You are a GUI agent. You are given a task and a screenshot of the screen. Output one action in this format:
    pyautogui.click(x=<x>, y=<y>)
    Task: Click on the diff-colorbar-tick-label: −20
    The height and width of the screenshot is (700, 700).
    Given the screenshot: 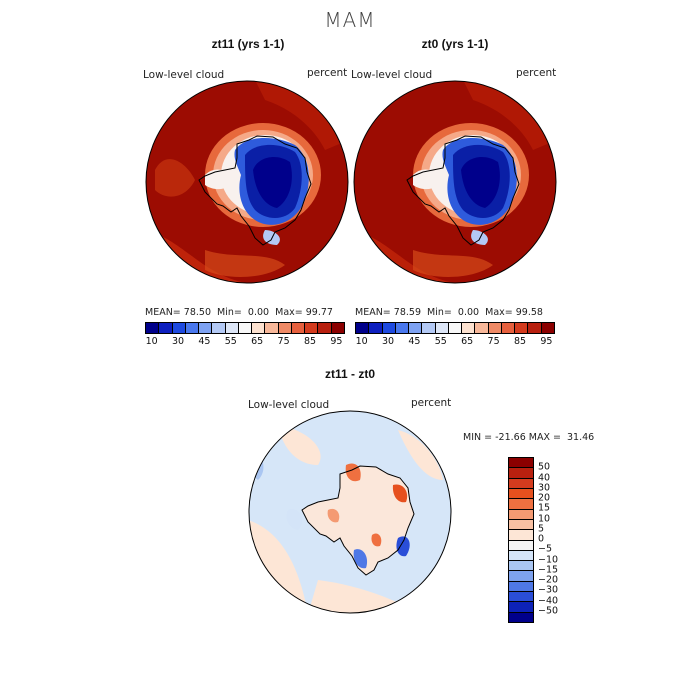 What is the action you would take?
    pyautogui.click(x=548, y=580)
    